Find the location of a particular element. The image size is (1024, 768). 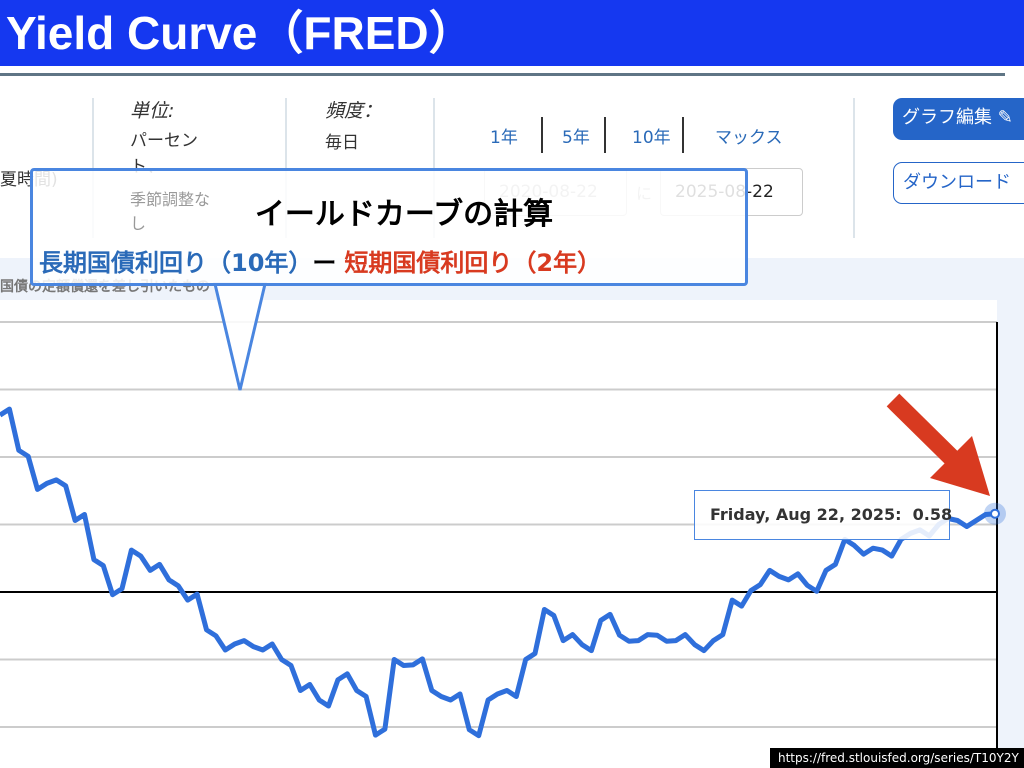

long-term-yield: 長期国債利回り（10年） is located at coordinates (176, 263).